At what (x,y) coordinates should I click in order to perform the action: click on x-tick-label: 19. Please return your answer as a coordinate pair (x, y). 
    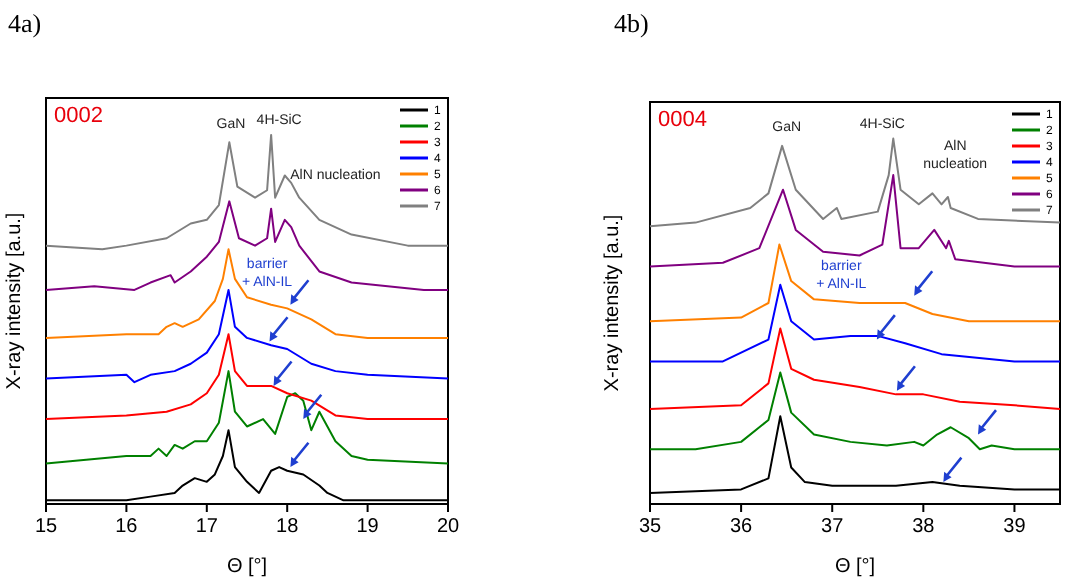
    Looking at the image, I should click on (368, 527).